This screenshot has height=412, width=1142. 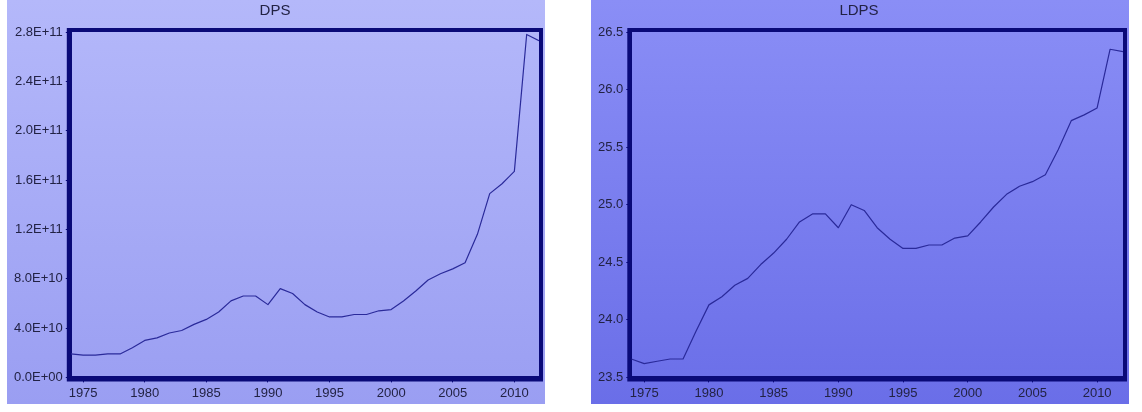 What do you see at coordinates (38, 179) in the screenshot?
I see `y-tick-label: 1.6E+11` at bounding box center [38, 179].